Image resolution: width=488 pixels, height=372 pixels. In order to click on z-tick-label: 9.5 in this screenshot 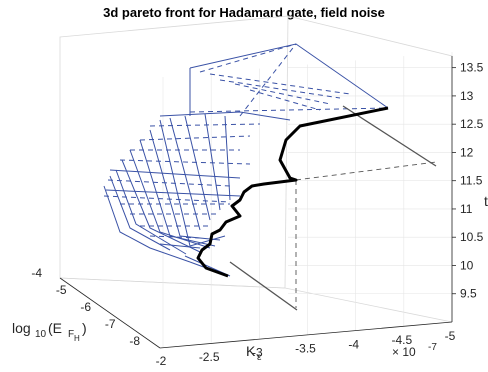, I will do `click(468, 294)`.